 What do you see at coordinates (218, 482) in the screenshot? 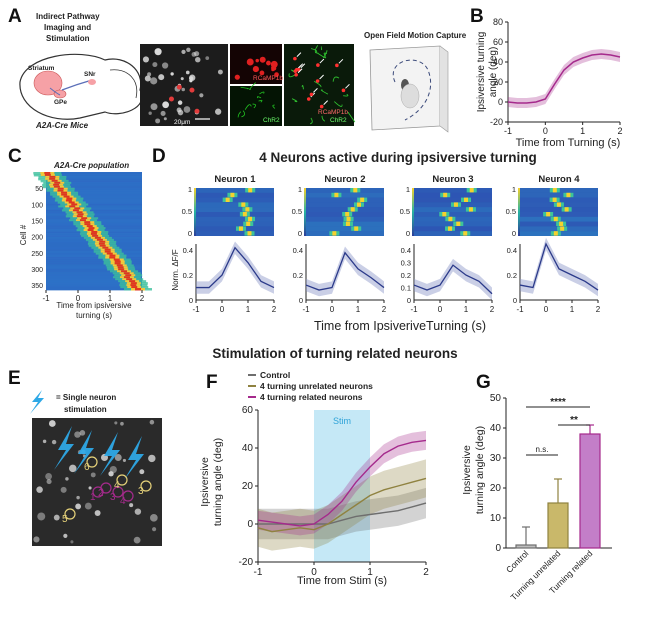
I see `panel-f-ylabel-2: turning angle (deg)` at bounding box center [218, 482].